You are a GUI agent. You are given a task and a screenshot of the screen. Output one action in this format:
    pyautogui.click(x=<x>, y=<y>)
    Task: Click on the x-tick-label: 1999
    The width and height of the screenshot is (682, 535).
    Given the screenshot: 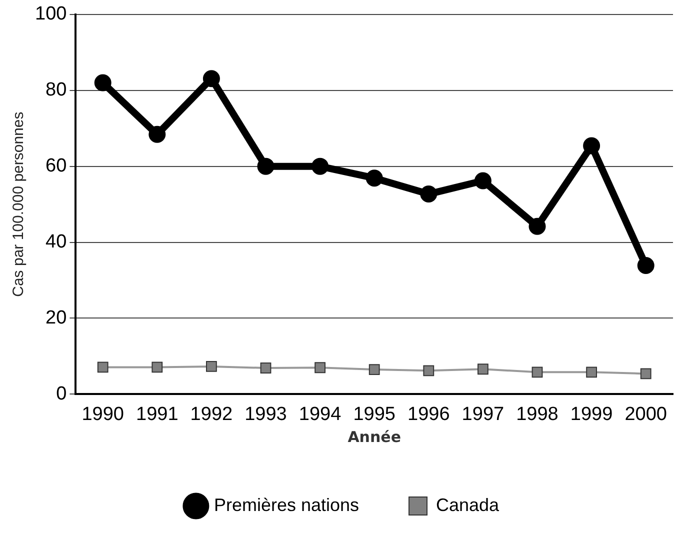 What is the action you would take?
    pyautogui.click(x=591, y=414)
    